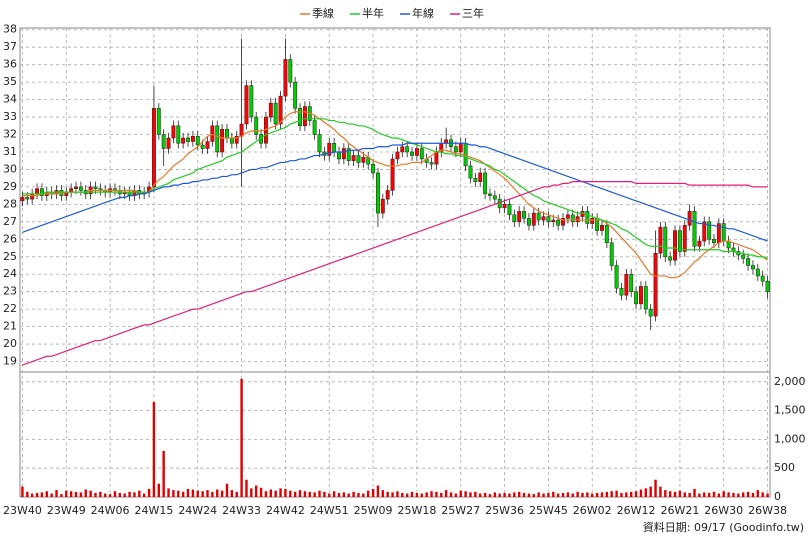 Image resolution: width=808 pixels, height=540 pixels. I want to click on y-tick-label: 1,500, so click(790, 410).